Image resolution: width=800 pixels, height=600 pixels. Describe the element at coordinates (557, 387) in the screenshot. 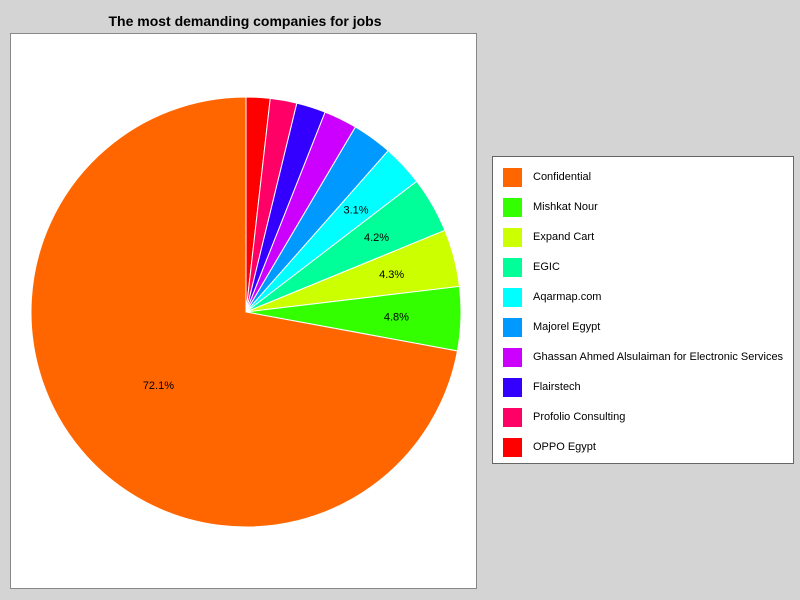

I see `legend-label: Flairstech` at that location.